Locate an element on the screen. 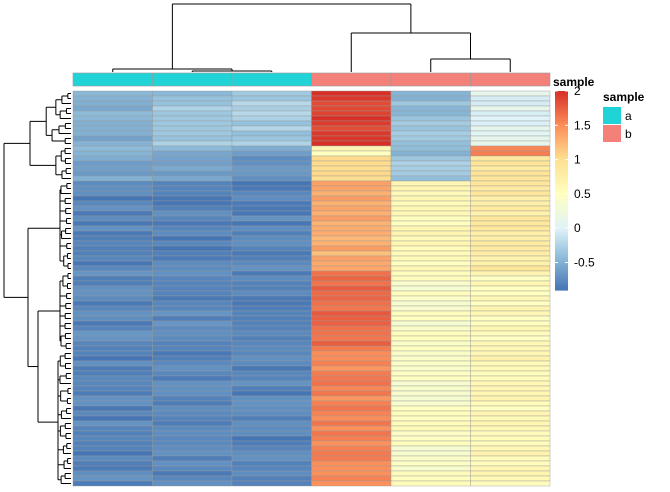  sample-legend: sample ab is located at coordinates (624, 116).